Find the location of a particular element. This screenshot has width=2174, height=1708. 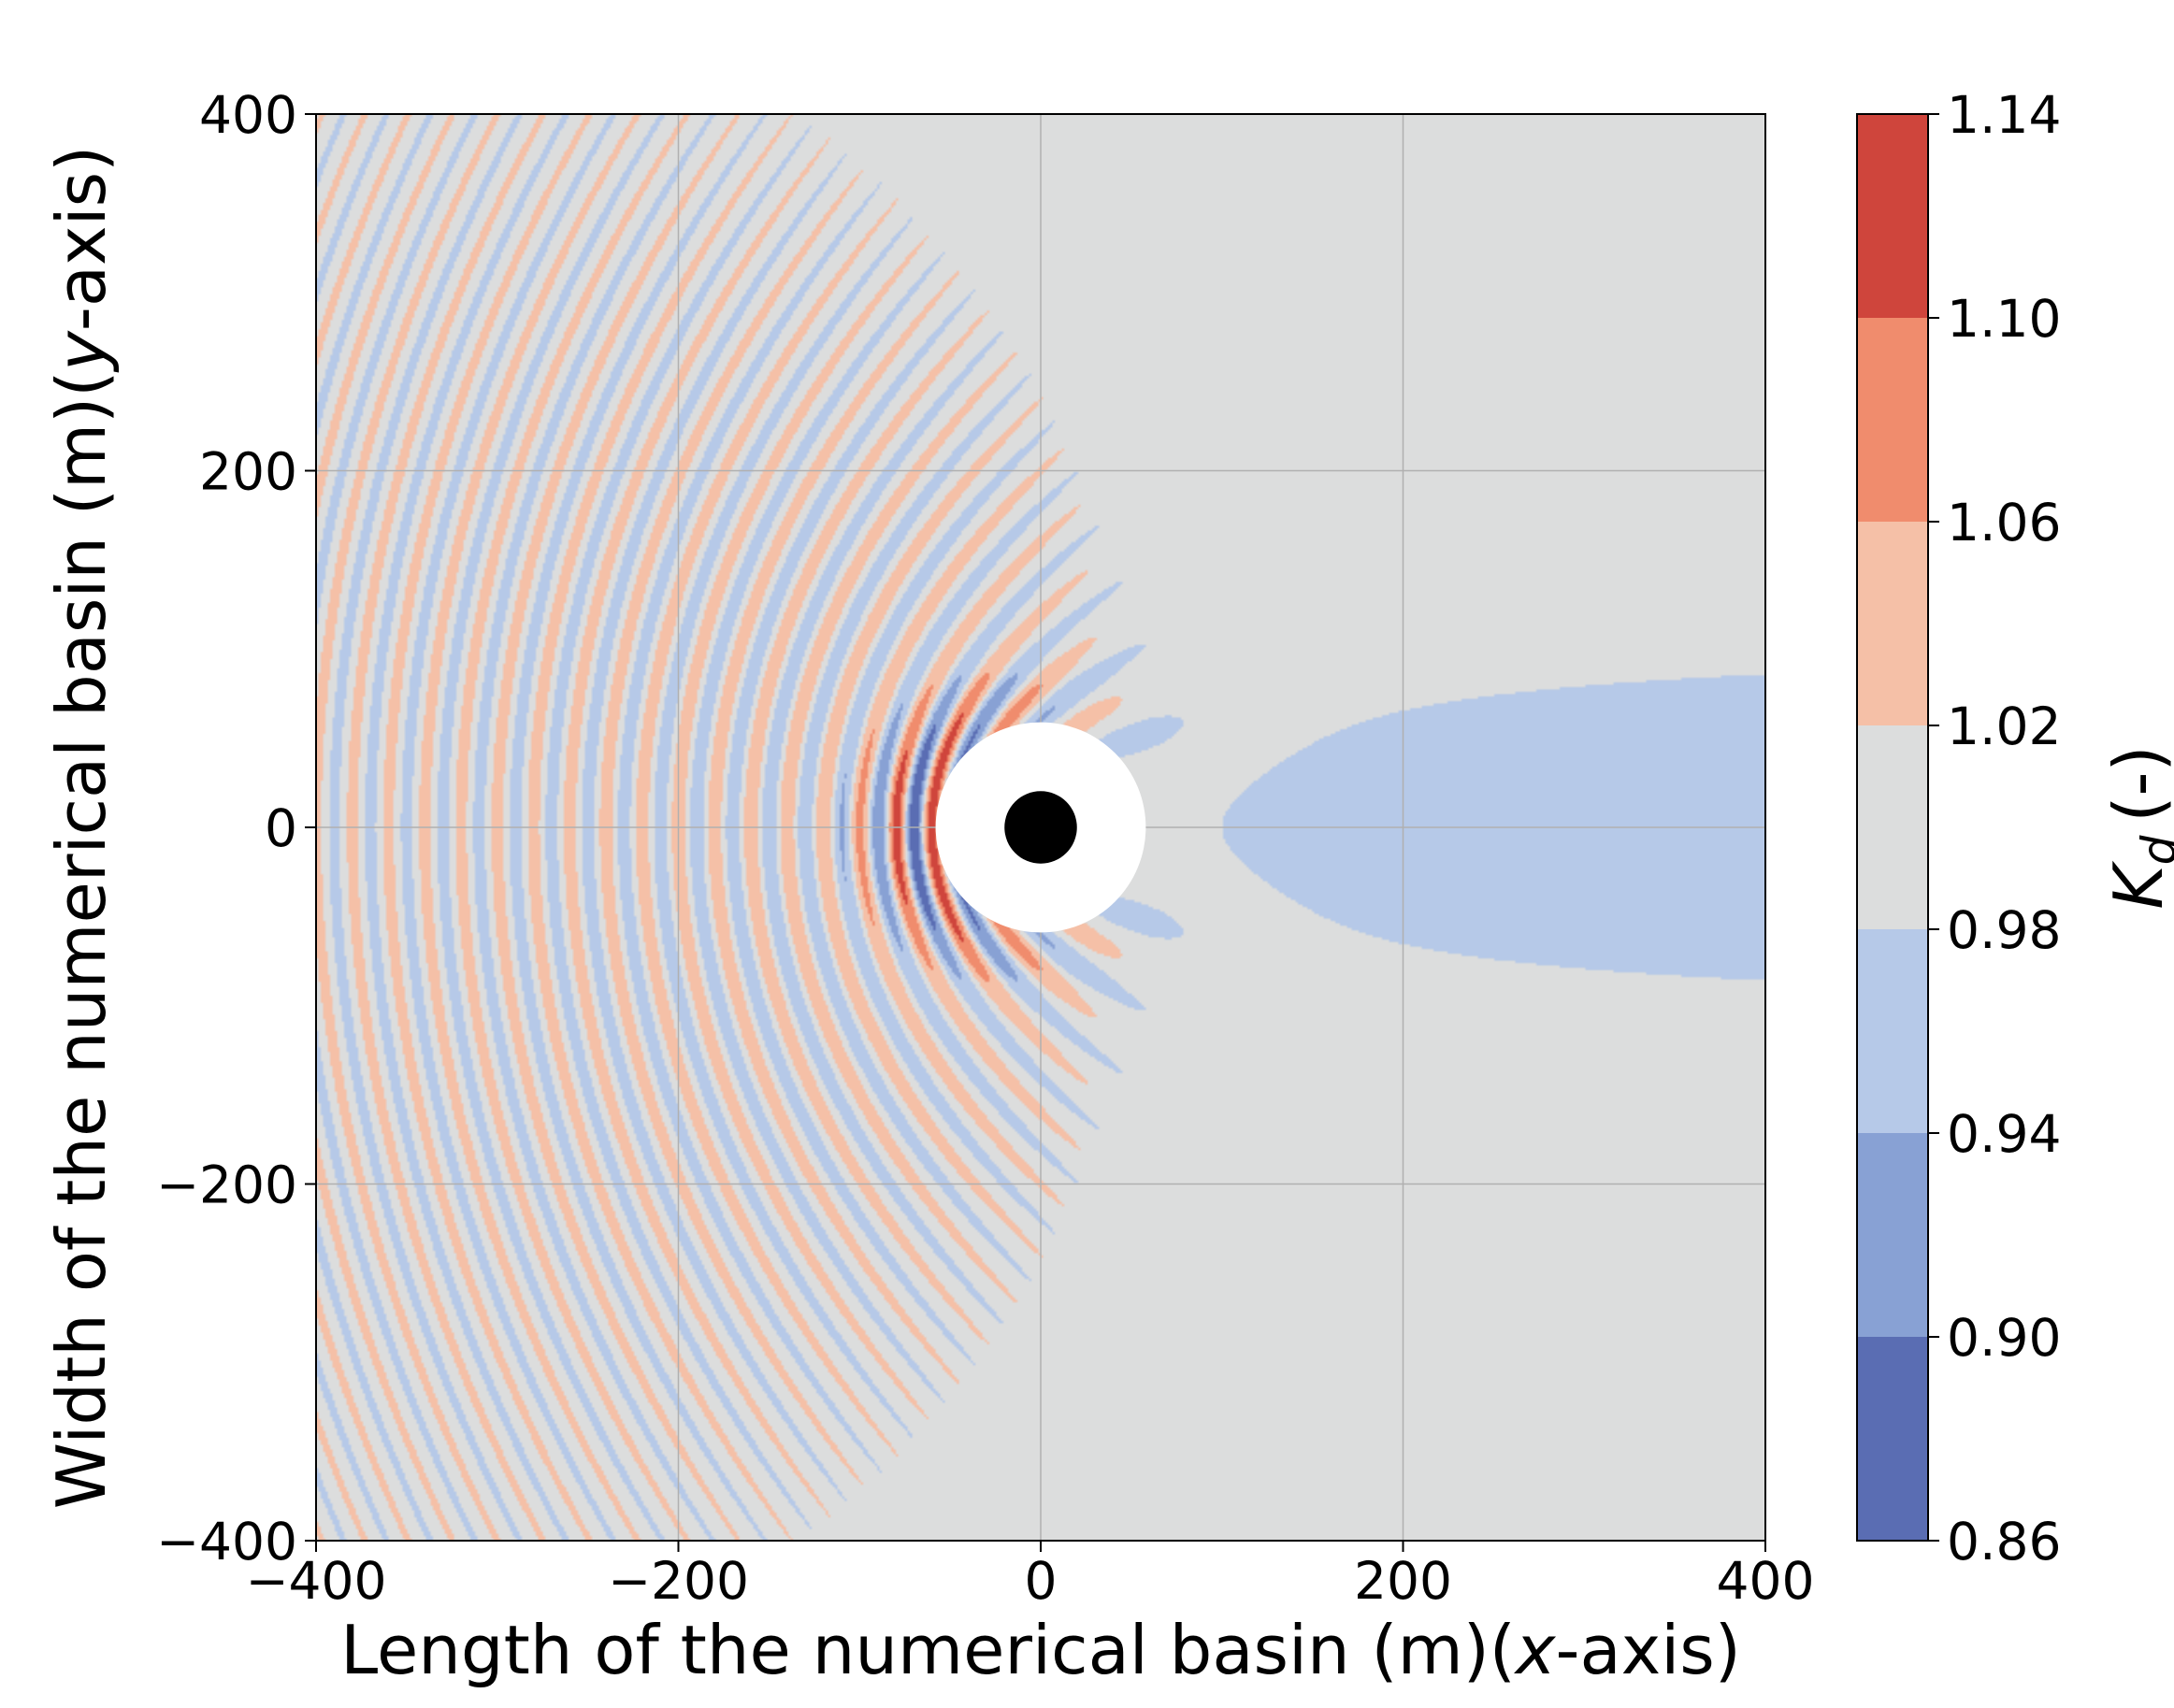

y-tick-label: 0 is located at coordinates (281, 828).